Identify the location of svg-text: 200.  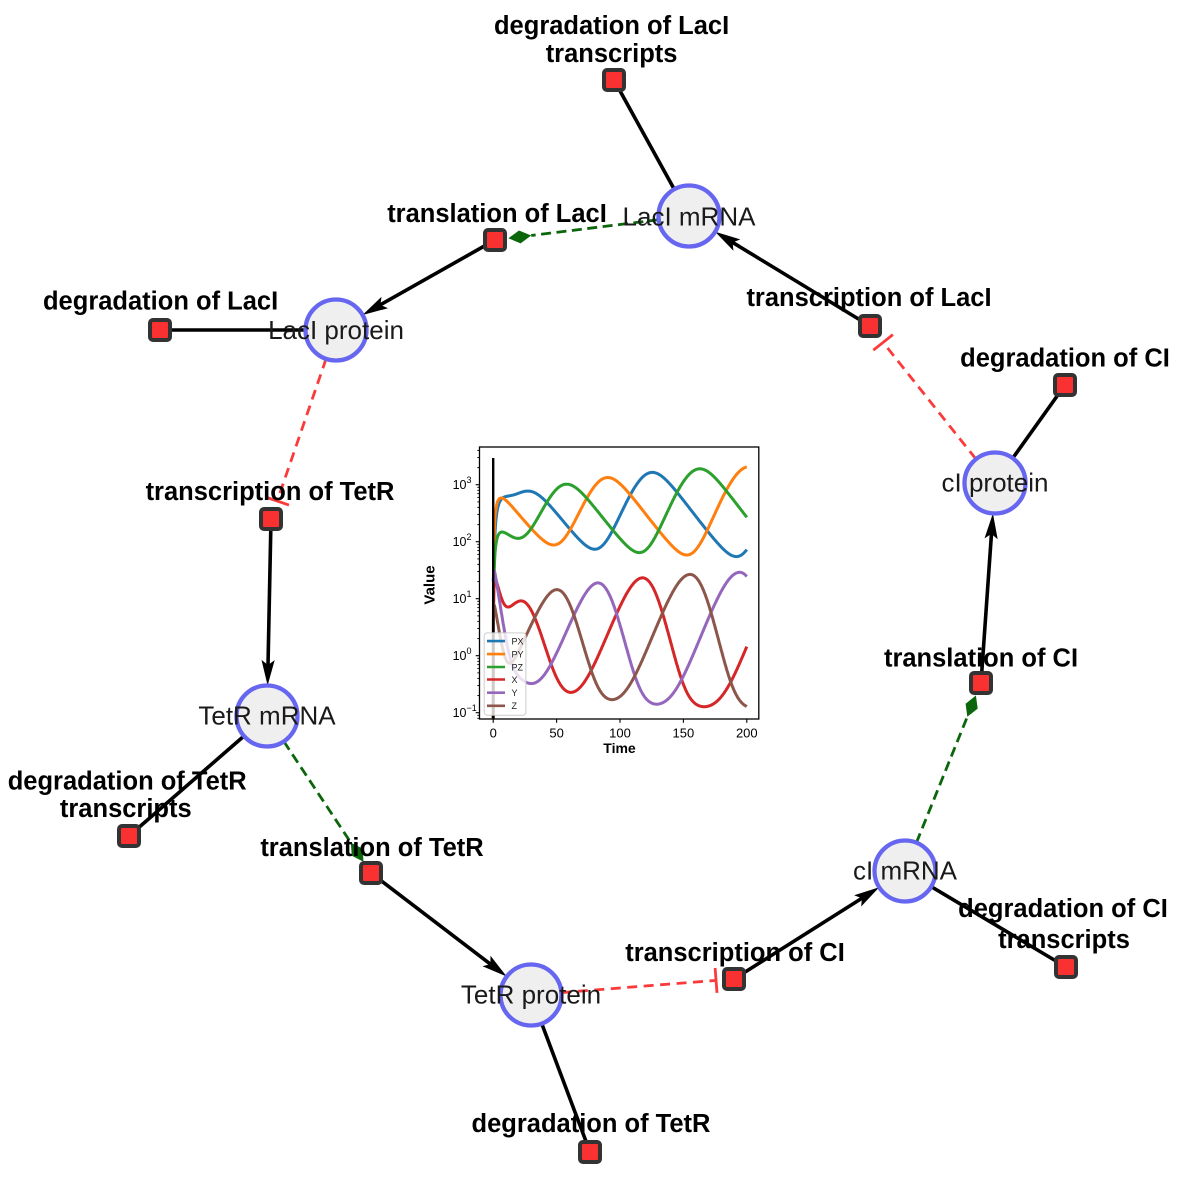
(747, 733).